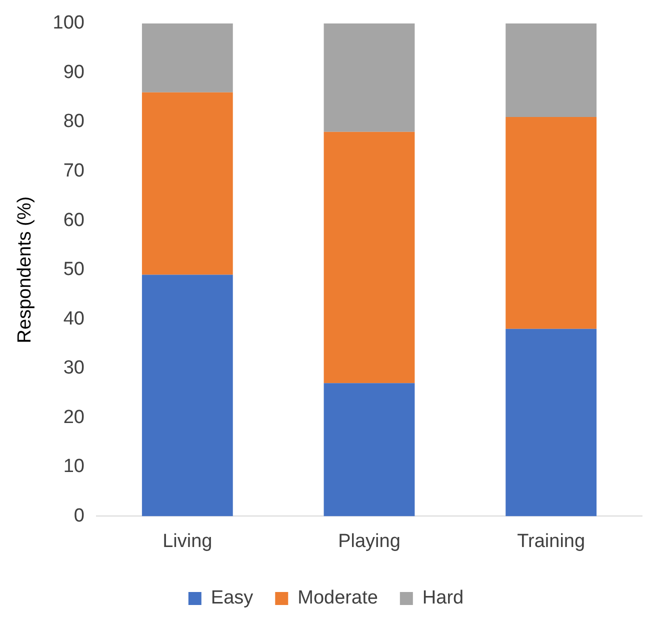 This screenshot has width=657, height=622. What do you see at coordinates (443, 598) in the screenshot?
I see `legend-label: Hard` at bounding box center [443, 598].